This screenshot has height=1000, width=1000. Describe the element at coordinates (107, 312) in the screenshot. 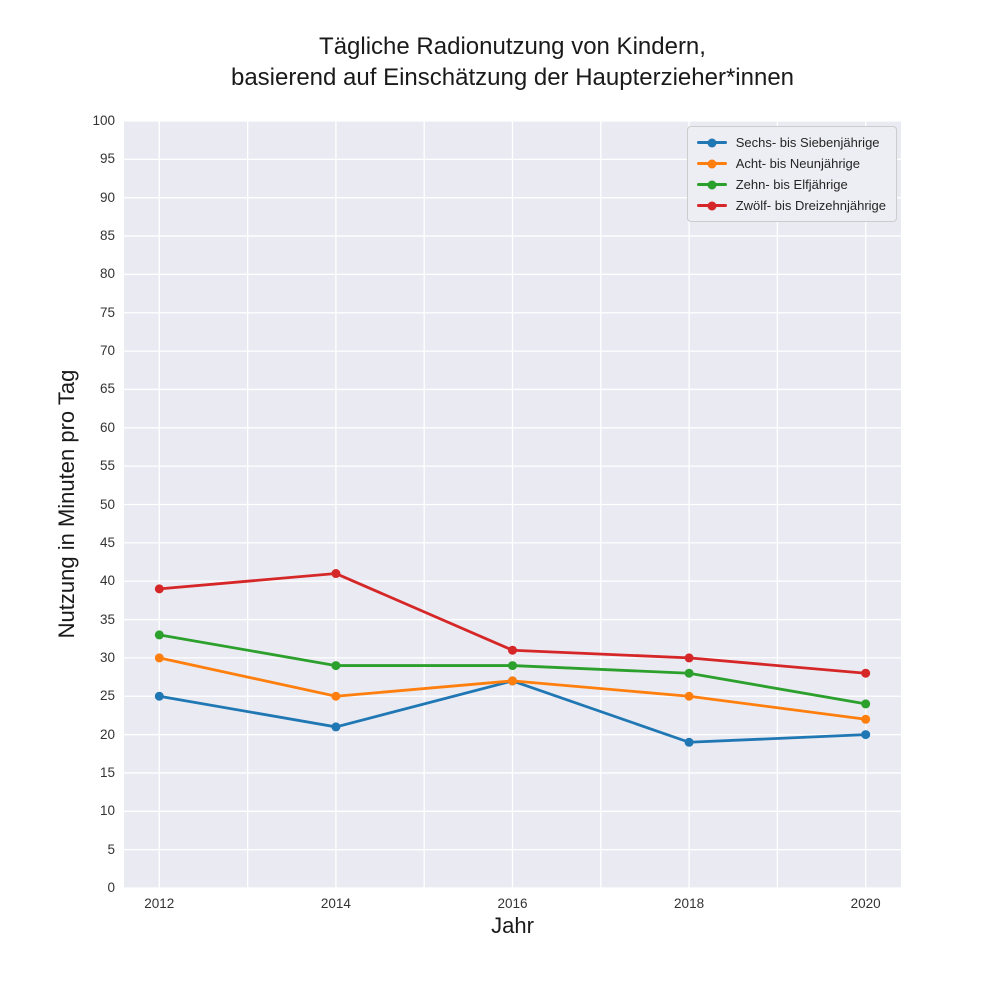

I see `y-tick-label: 75` at that location.